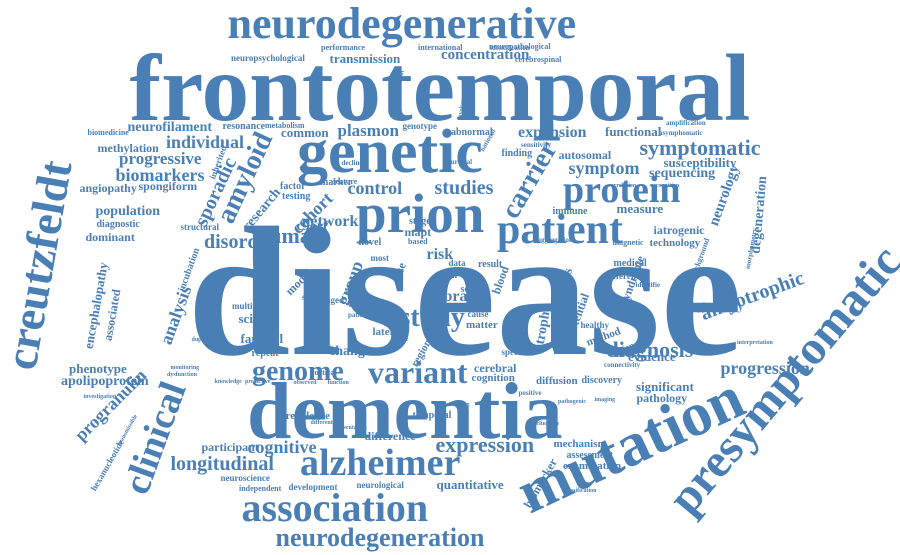  I want to click on word-dominant: dominant, so click(110, 237).